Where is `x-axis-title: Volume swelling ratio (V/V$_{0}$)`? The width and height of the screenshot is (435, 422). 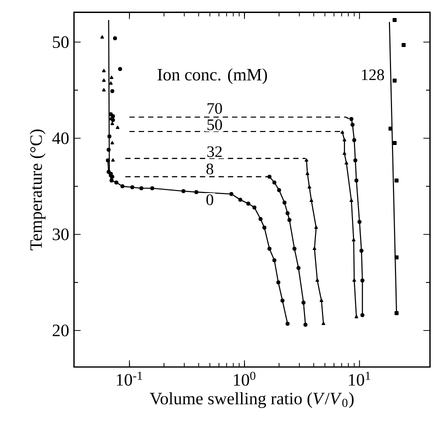
x-axis-title: Volume swelling ratio (V/V$_{0}$) is located at coordinates (252, 400).